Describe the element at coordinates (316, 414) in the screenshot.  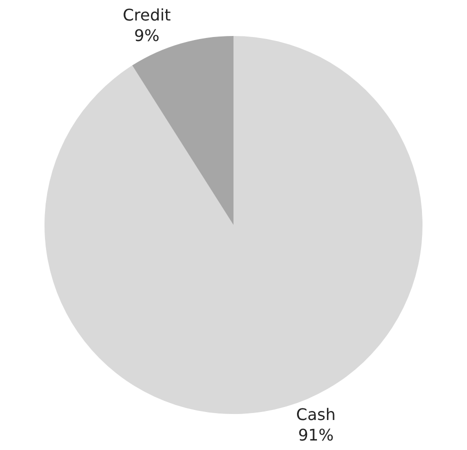
I see `slice-label: Cash` at that location.